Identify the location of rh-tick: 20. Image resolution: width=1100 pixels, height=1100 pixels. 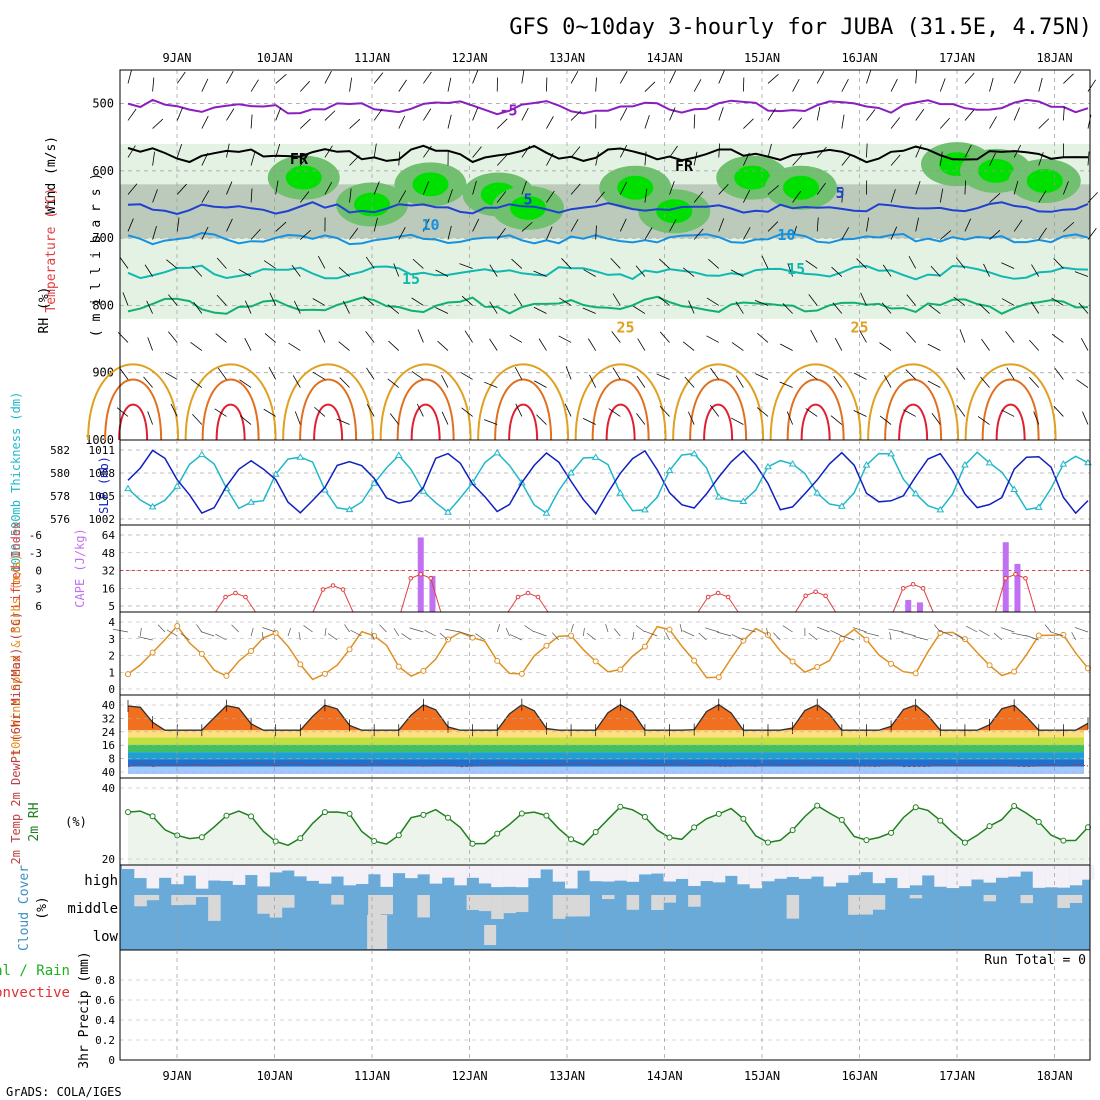
(108, 859).